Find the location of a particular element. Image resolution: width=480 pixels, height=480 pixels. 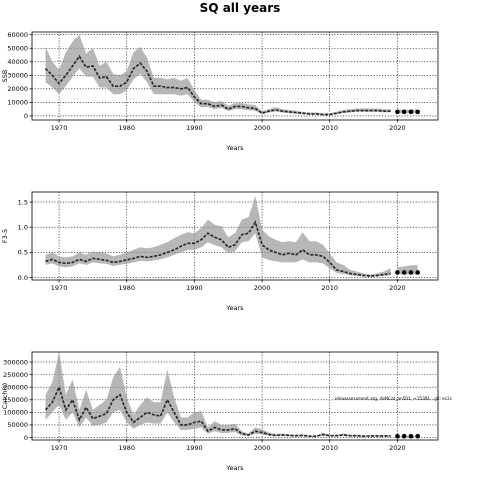

y-tick-label: 40000 is located at coordinates (17, 62).